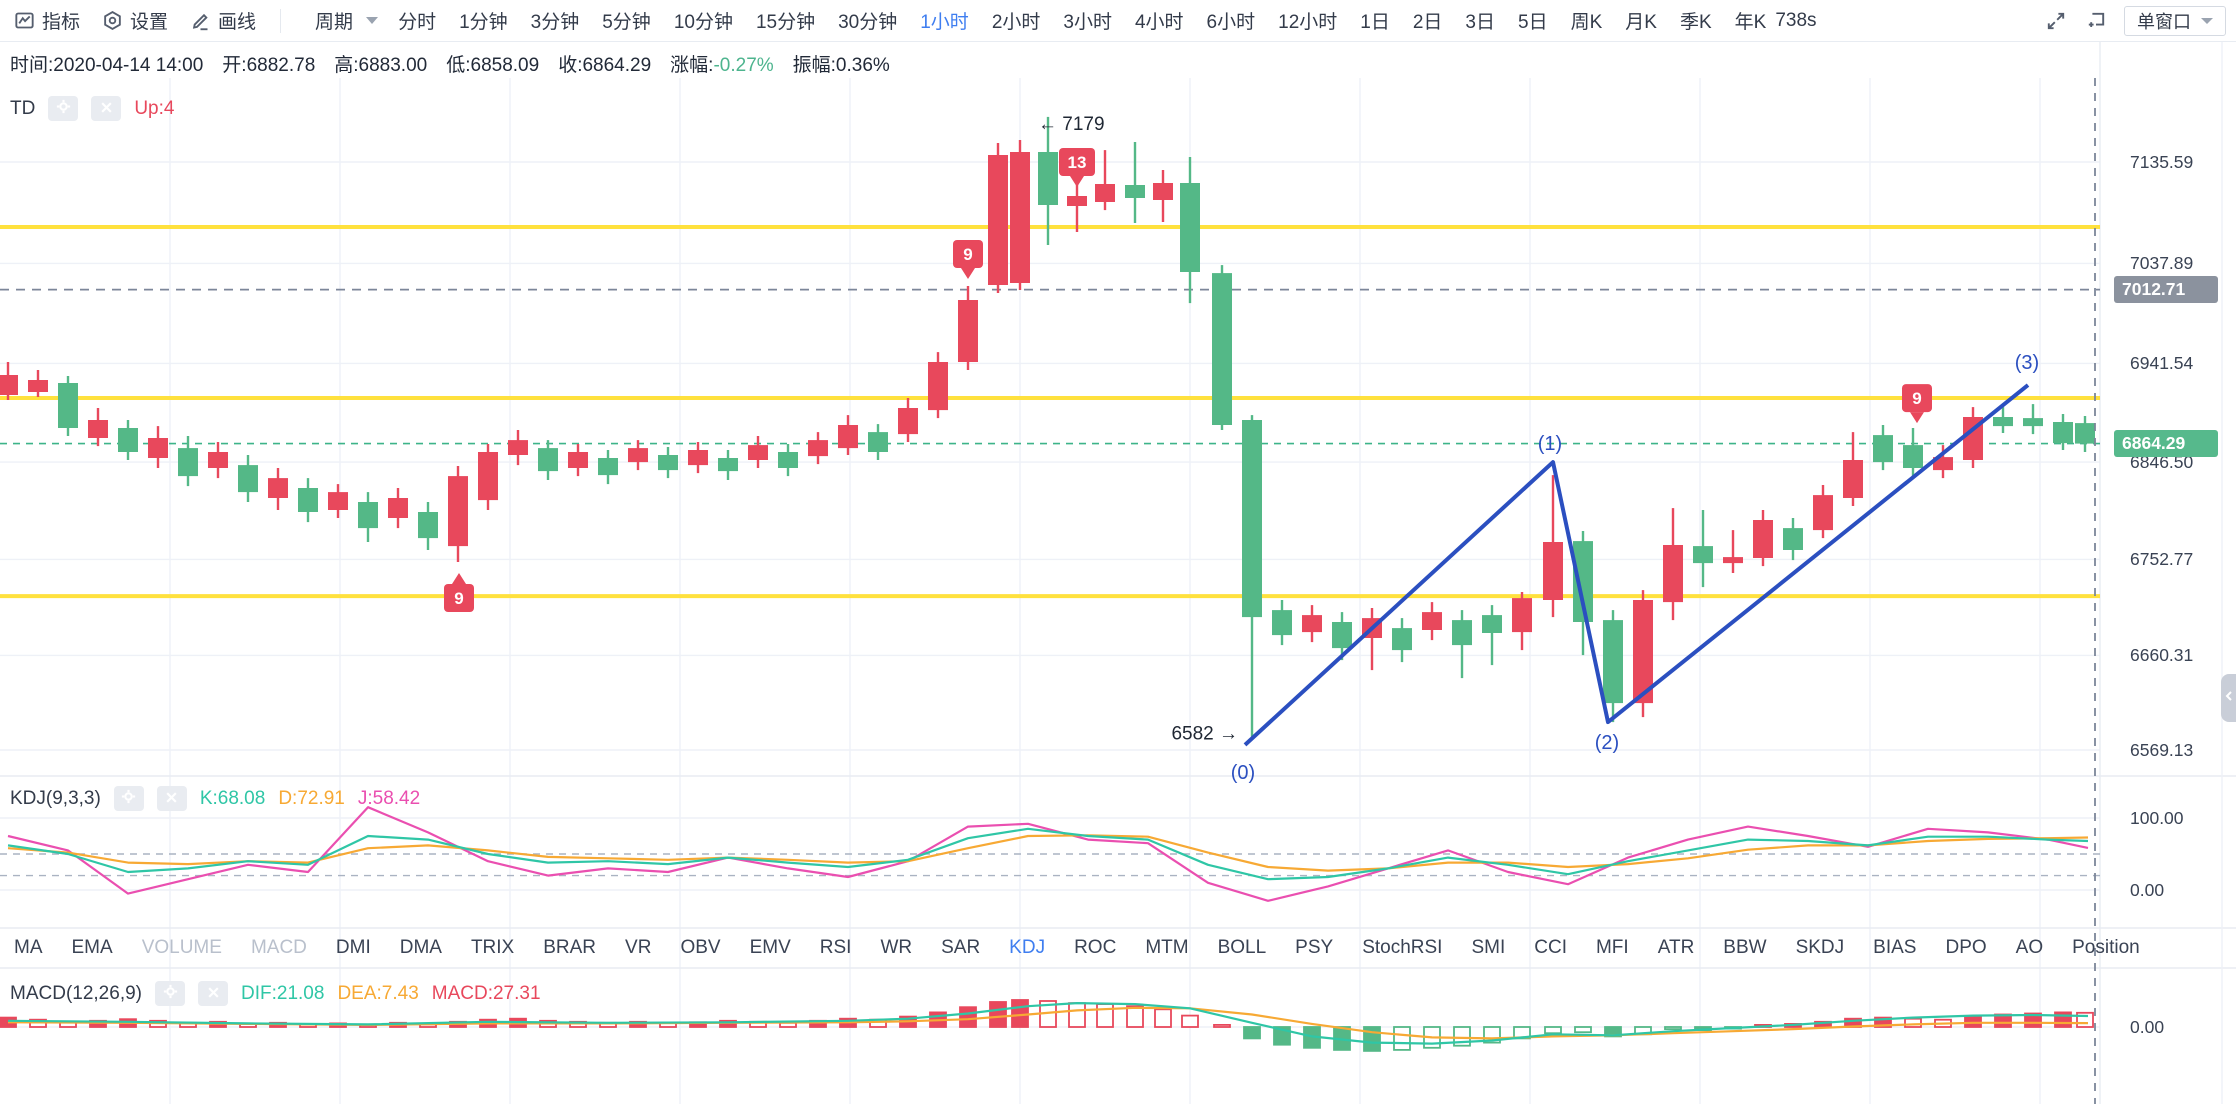 The width and height of the screenshot is (2236, 1104). What do you see at coordinates (486, 993) in the screenshot?
I see `macd-hist-value: MACD:27.31` at bounding box center [486, 993].